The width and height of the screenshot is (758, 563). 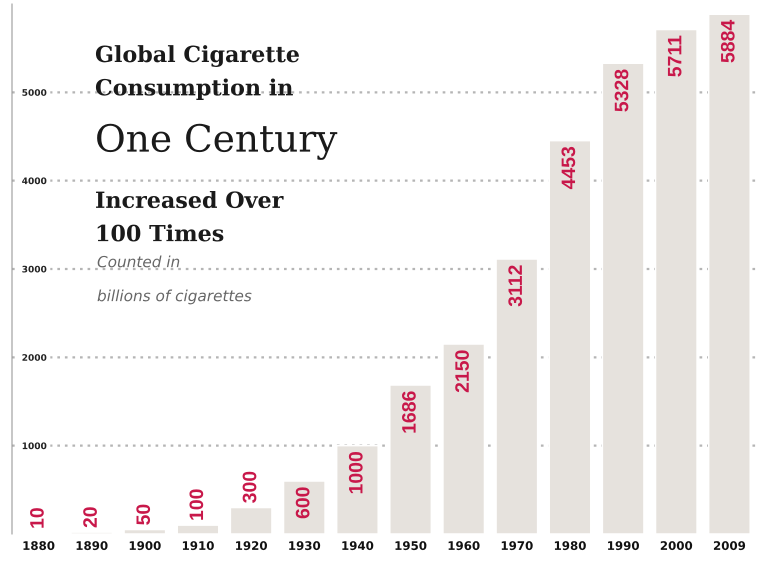 I want to click on y-tick-label: 4000, so click(x=34, y=180).